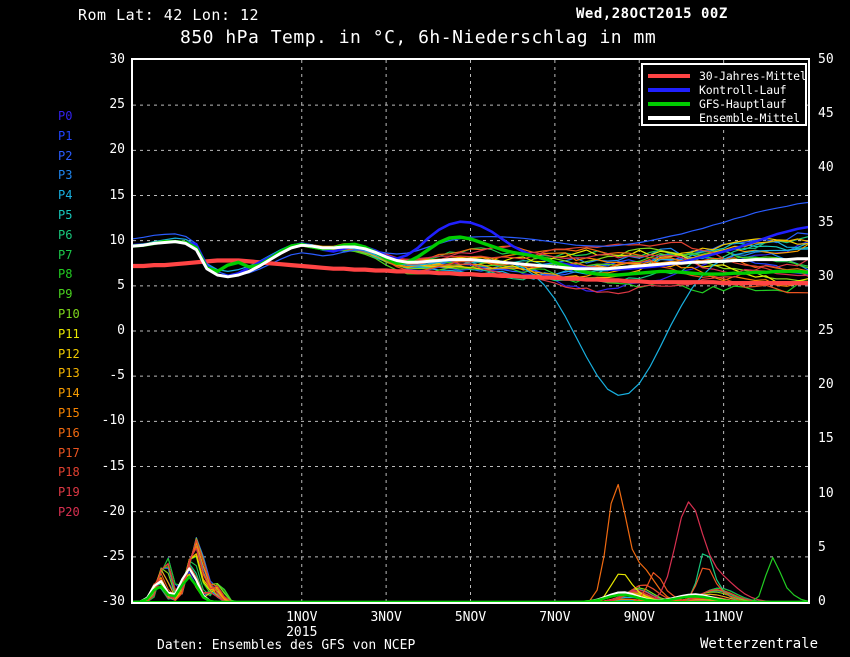  I want to click on axis-tick-label: -25, so click(113, 556).